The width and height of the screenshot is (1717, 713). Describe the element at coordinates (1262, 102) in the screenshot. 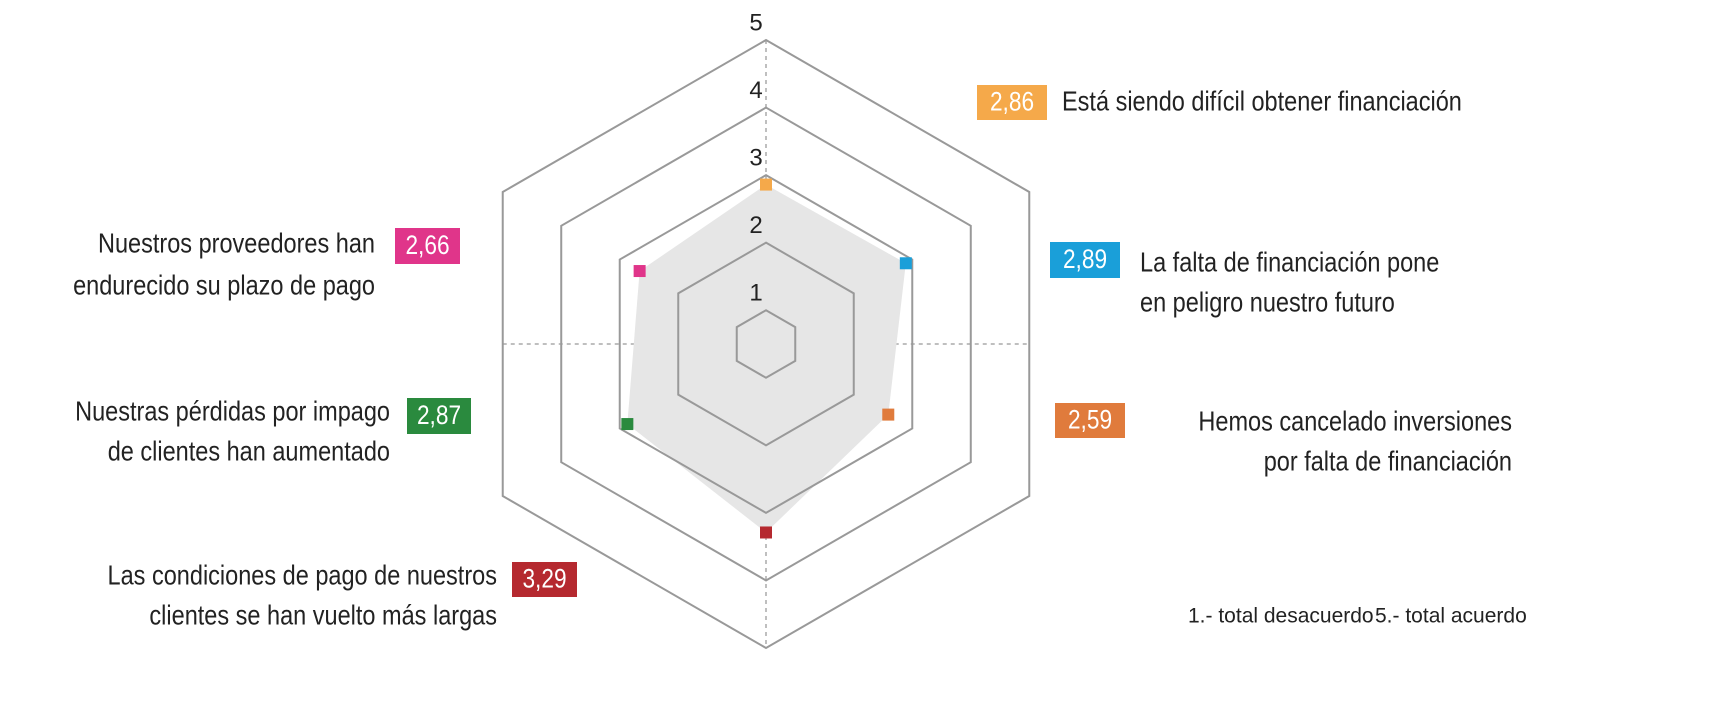

I see `category-label: Está siendo difícil obtener financiación` at that location.